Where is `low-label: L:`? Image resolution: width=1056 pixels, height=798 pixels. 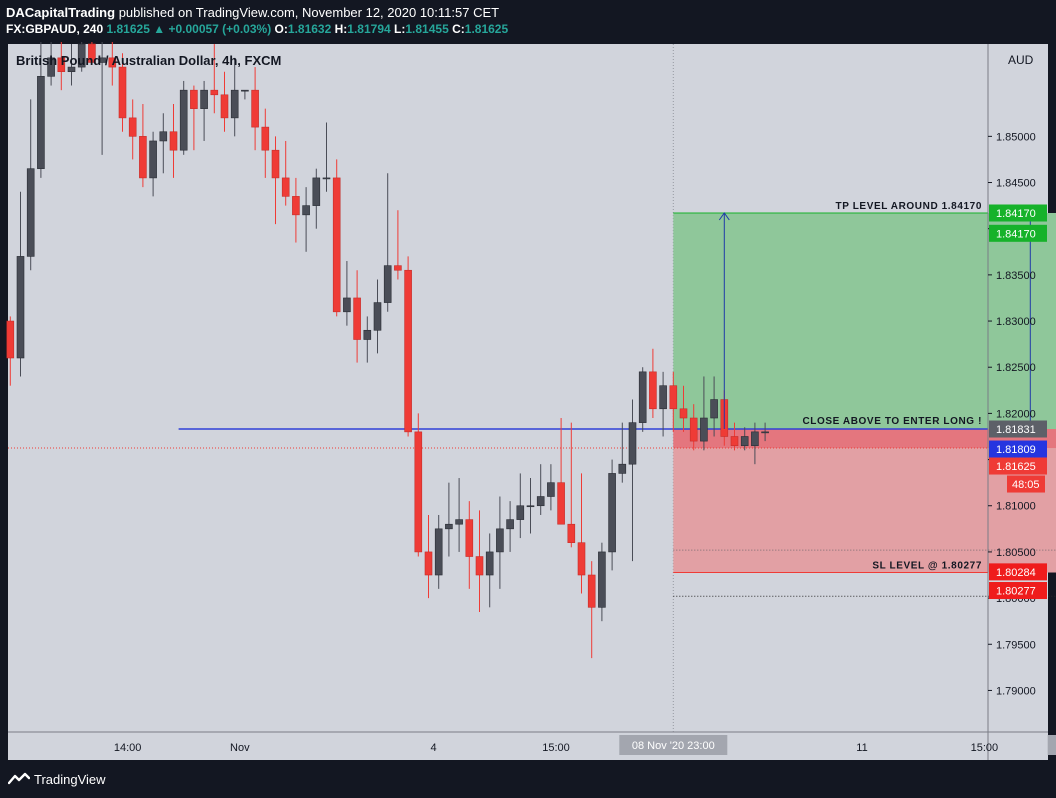 low-label: L: is located at coordinates (400, 29).